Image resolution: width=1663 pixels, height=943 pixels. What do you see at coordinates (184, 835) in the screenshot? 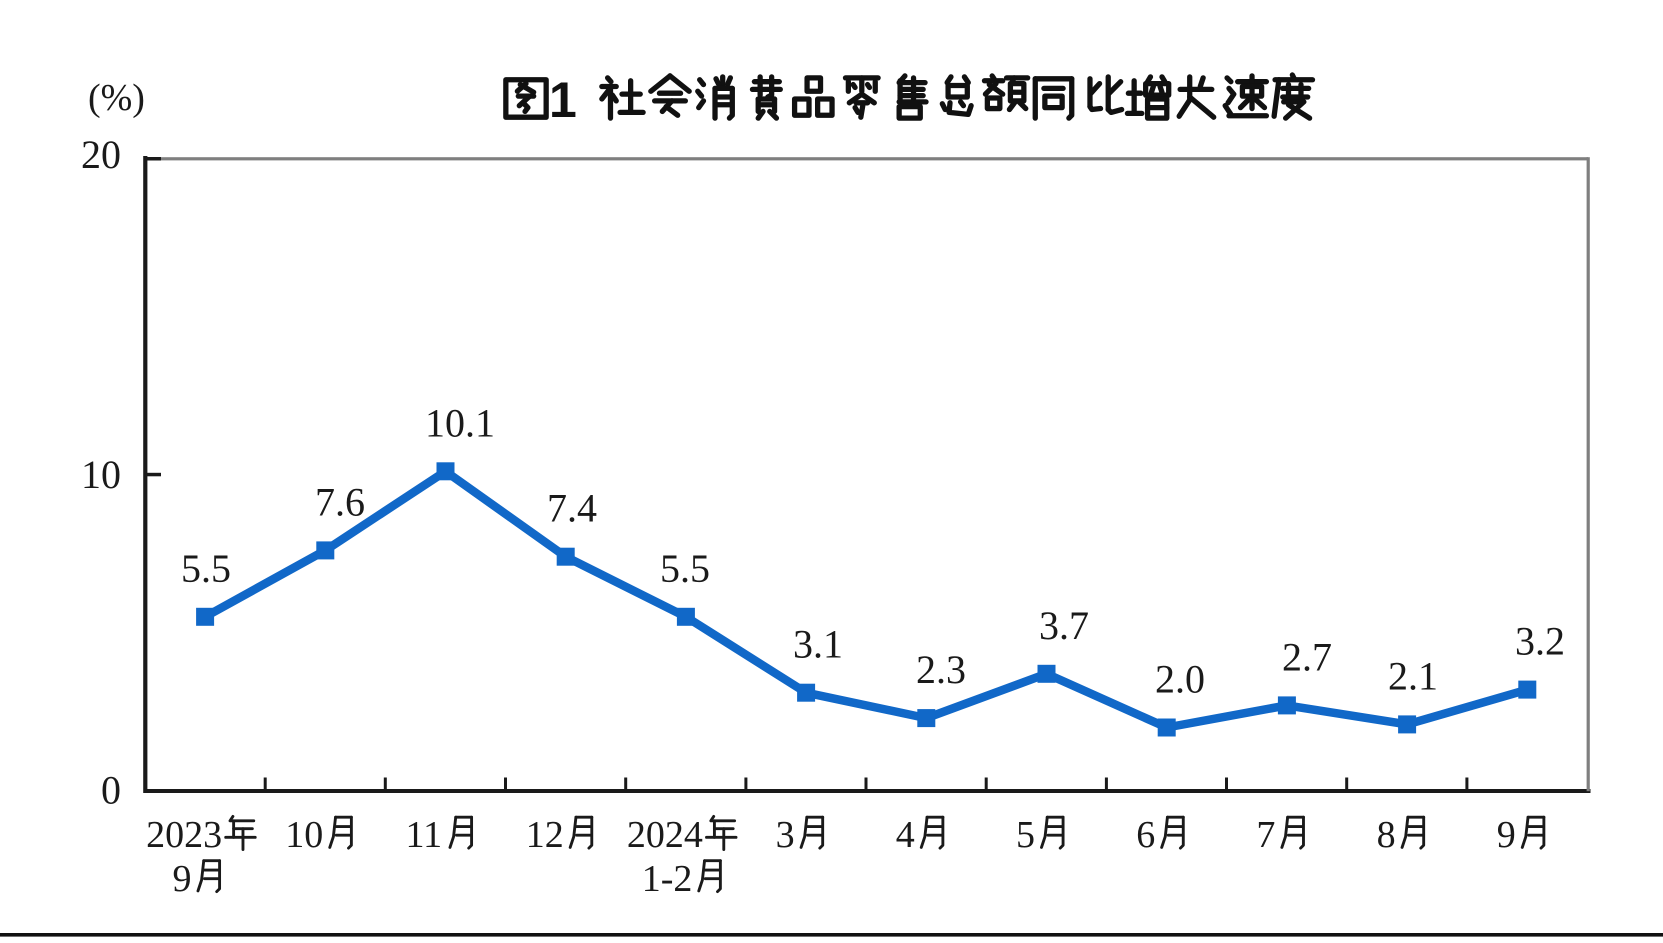
I see `svg-text: 2023` at bounding box center [184, 835].